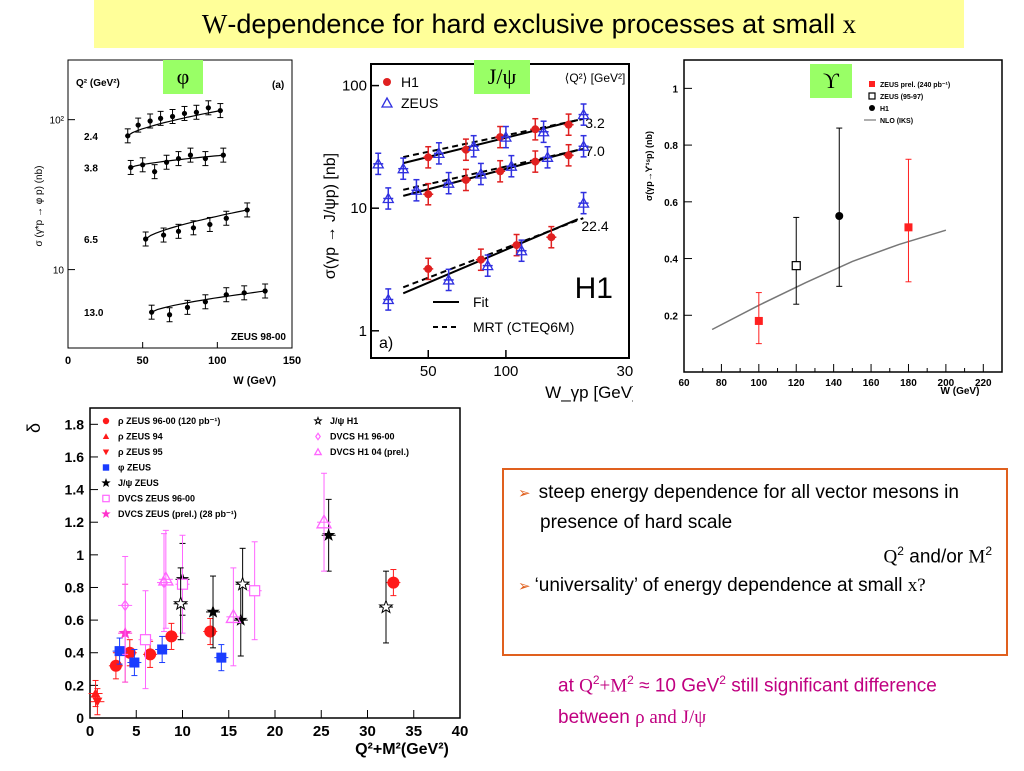 The width and height of the screenshot is (1024, 771). What do you see at coordinates (363, 331) in the screenshot?
I see `y-tick-label: 1` at bounding box center [363, 331].